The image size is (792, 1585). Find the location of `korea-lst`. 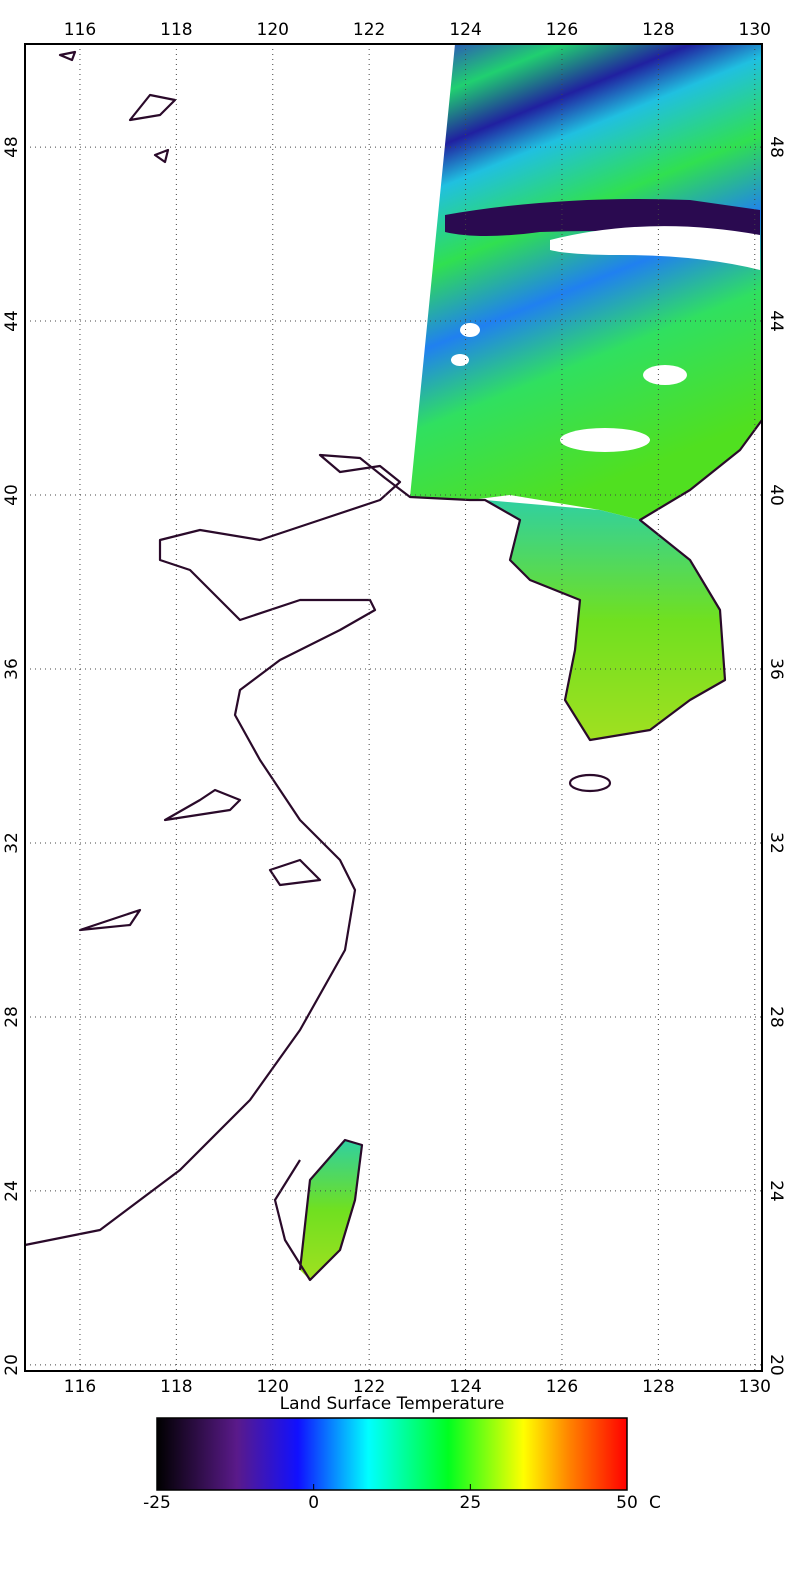

korea-lst is located at coordinates (605, 620).